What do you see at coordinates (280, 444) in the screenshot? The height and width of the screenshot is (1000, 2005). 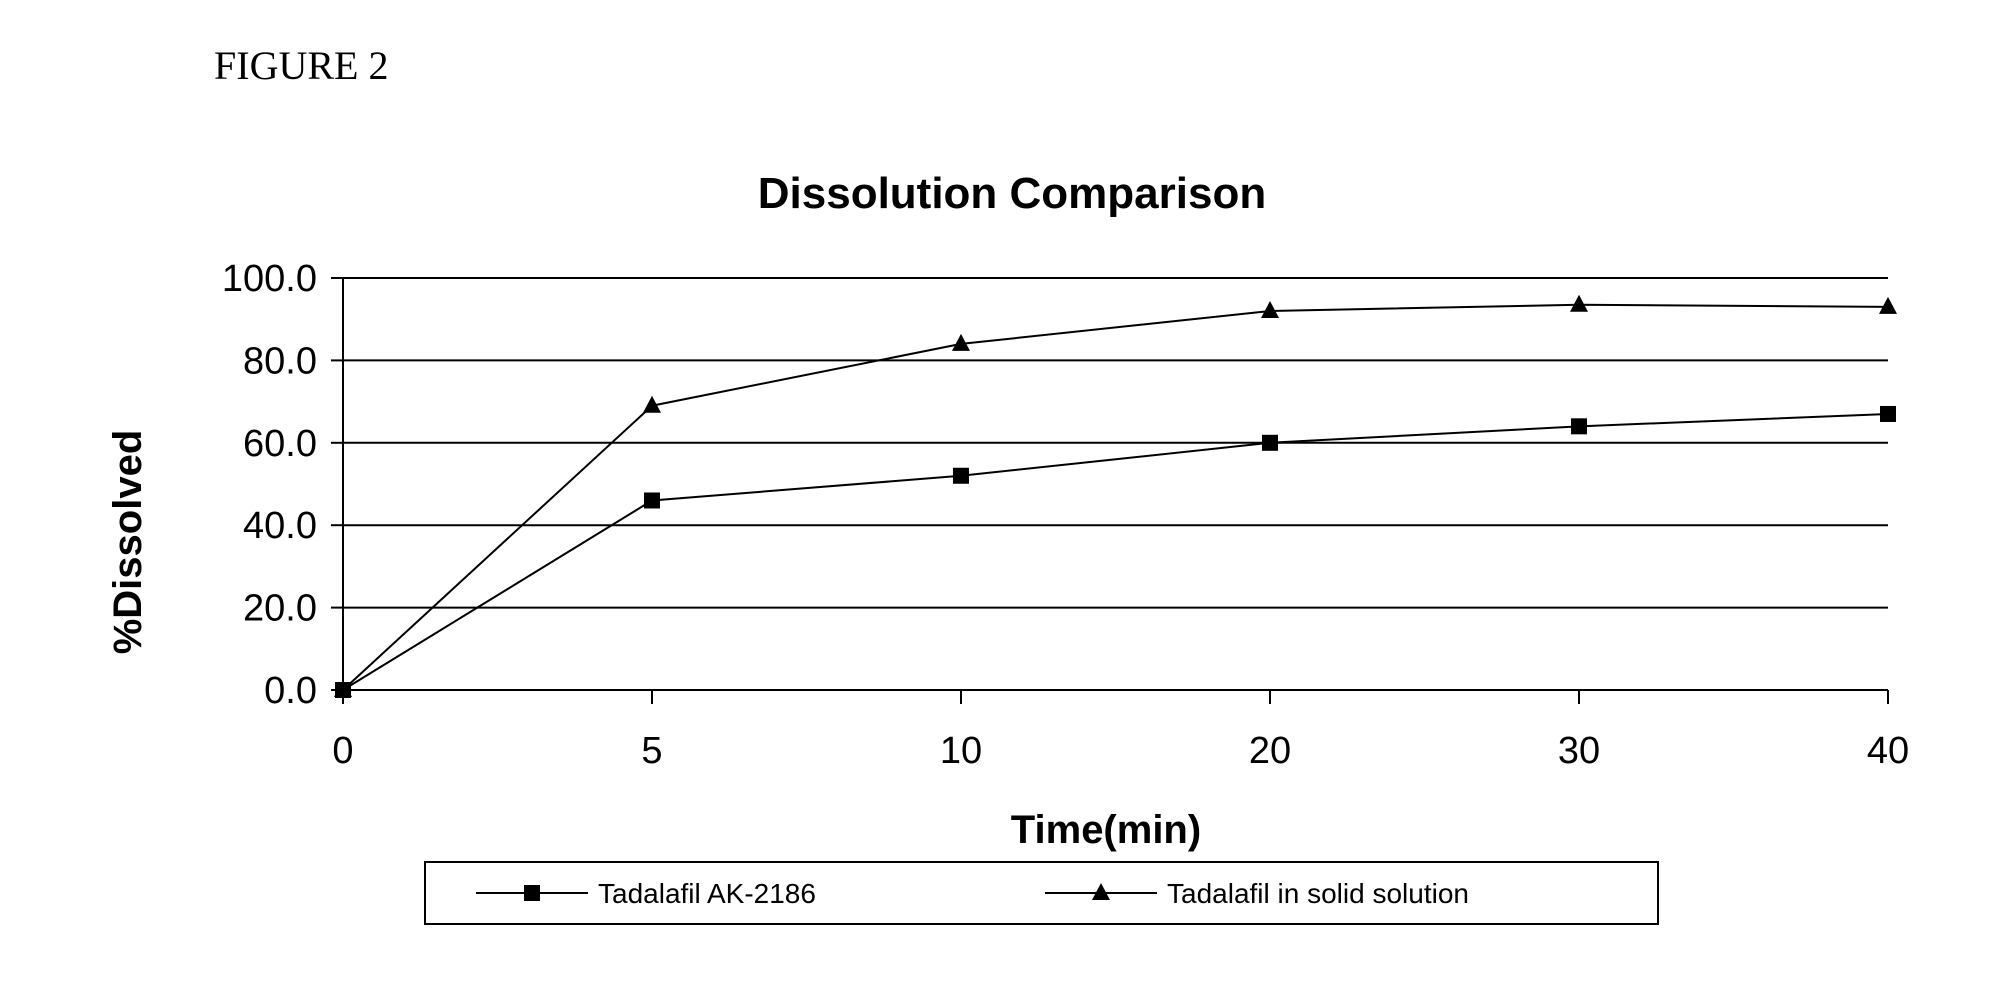 I see `y-tick-label: 60.0` at bounding box center [280, 444].